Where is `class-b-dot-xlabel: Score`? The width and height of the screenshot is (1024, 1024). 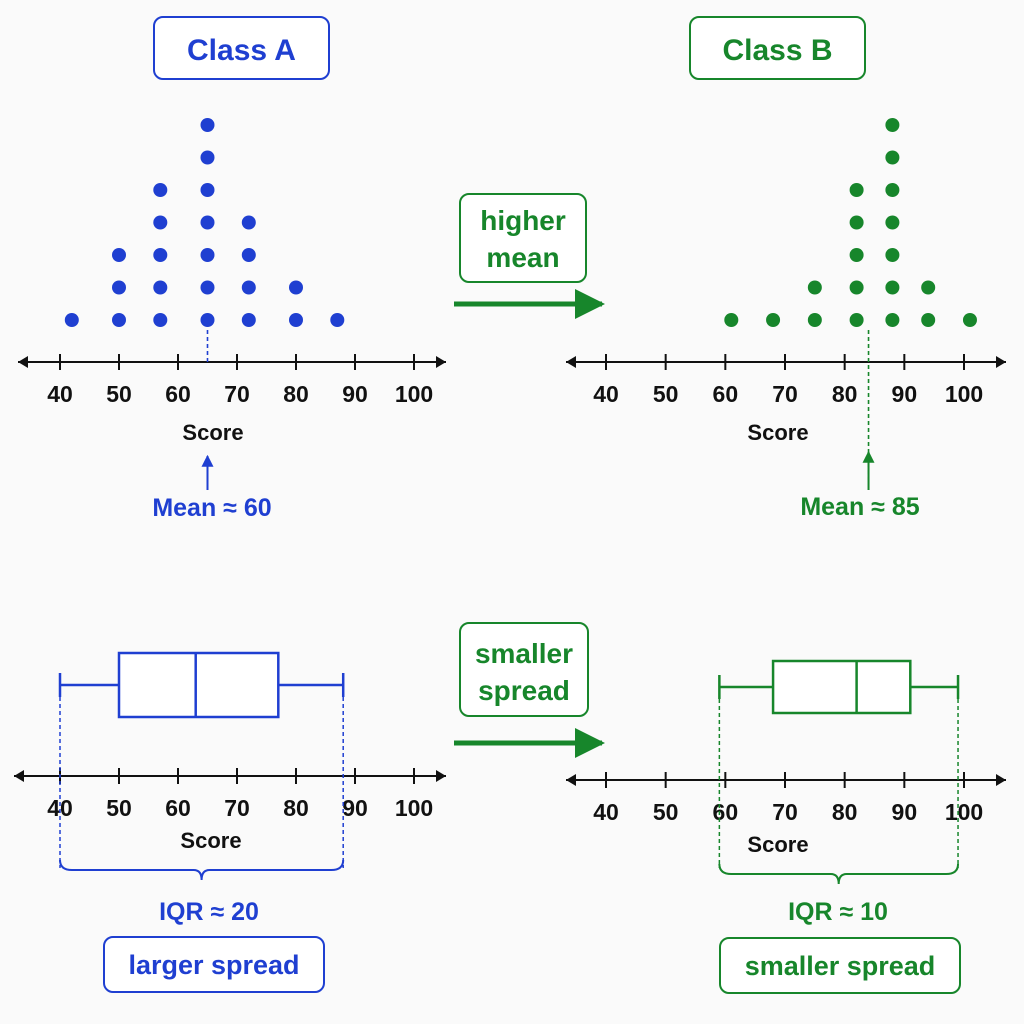
class-b-dot-xlabel: Score is located at coordinates (777, 432).